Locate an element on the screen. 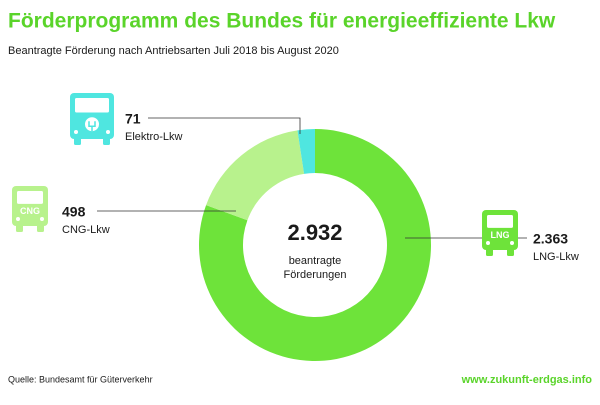 The image size is (600, 405). source: Quelle: Bundesamt für Güterverkehr is located at coordinates (80, 379).